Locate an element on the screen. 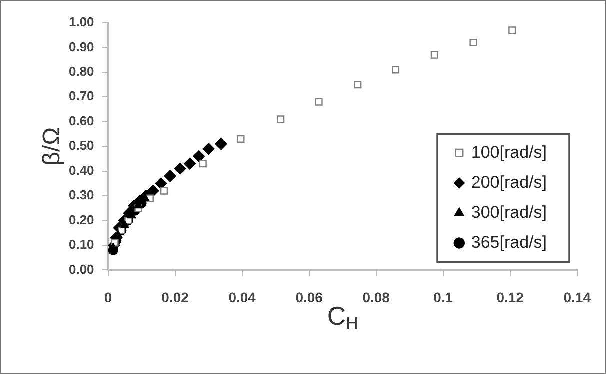 The image size is (606, 374). y-tick-label: 0.30 is located at coordinates (81, 195).